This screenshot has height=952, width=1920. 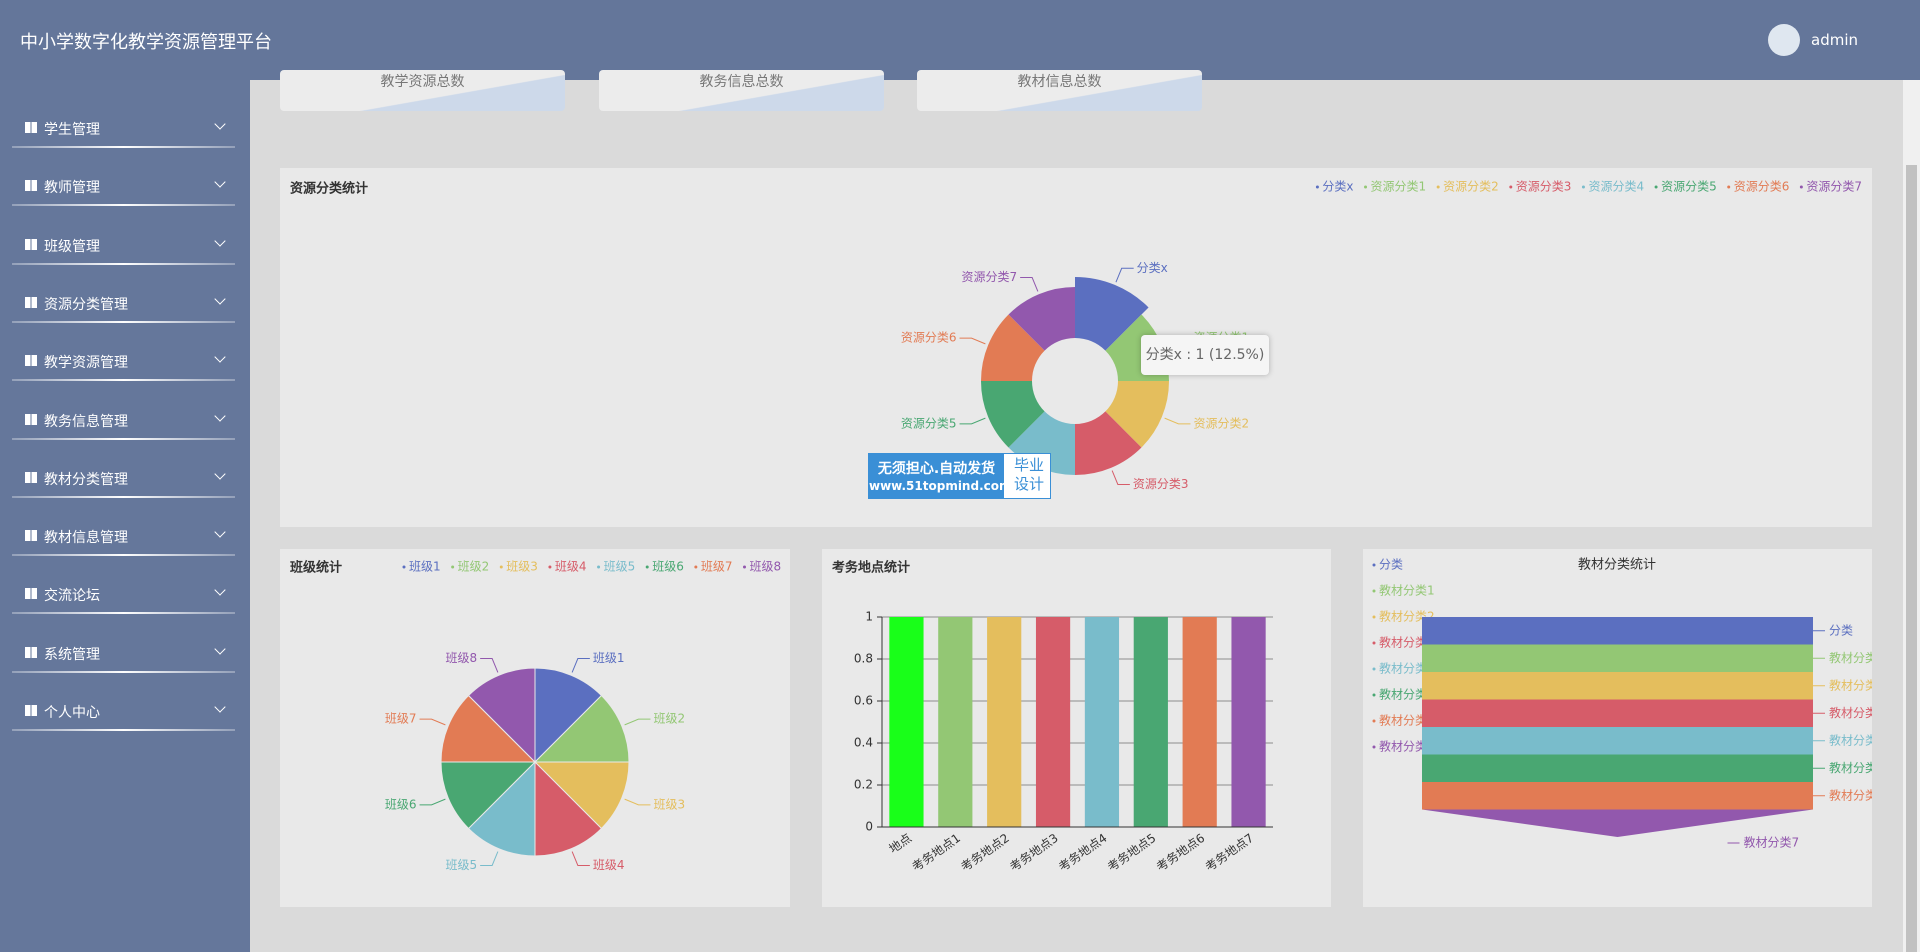 I want to click on slice-label: 资源分类6, so click(x=929, y=338).